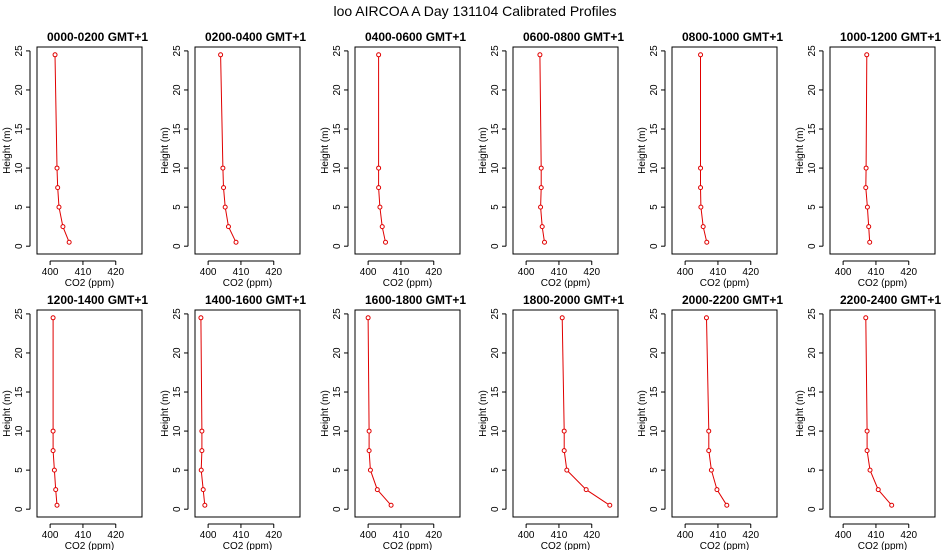 The image size is (950, 550). Describe the element at coordinates (573, 300) in the screenshot. I see `panel-title: 1800-2000 GMT+1` at that location.